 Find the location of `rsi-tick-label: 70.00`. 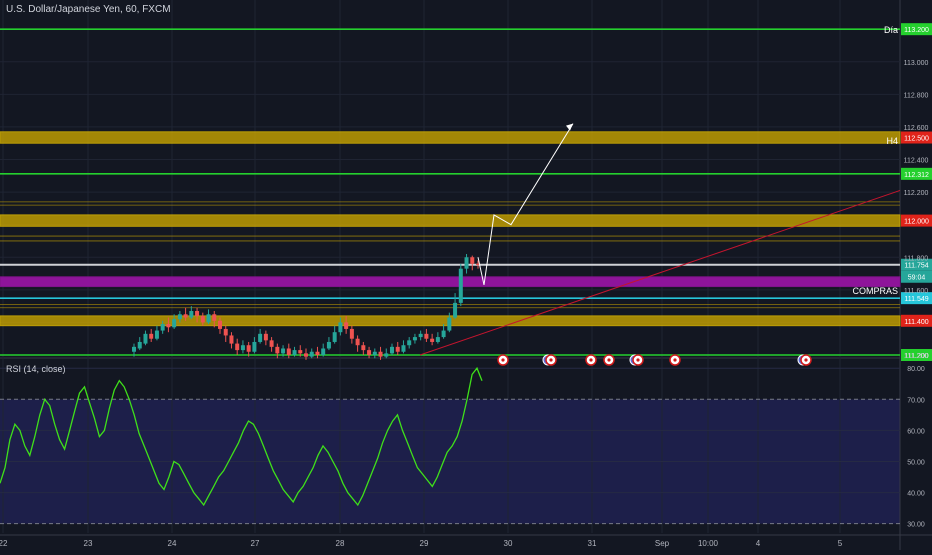

rsi-tick-label: 70.00 is located at coordinates (916, 400).